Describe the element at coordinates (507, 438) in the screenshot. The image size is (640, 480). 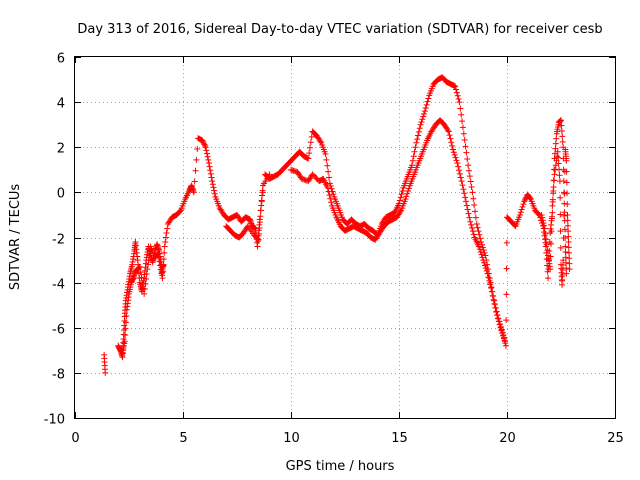
I see `x-tick-label: 20` at that location.